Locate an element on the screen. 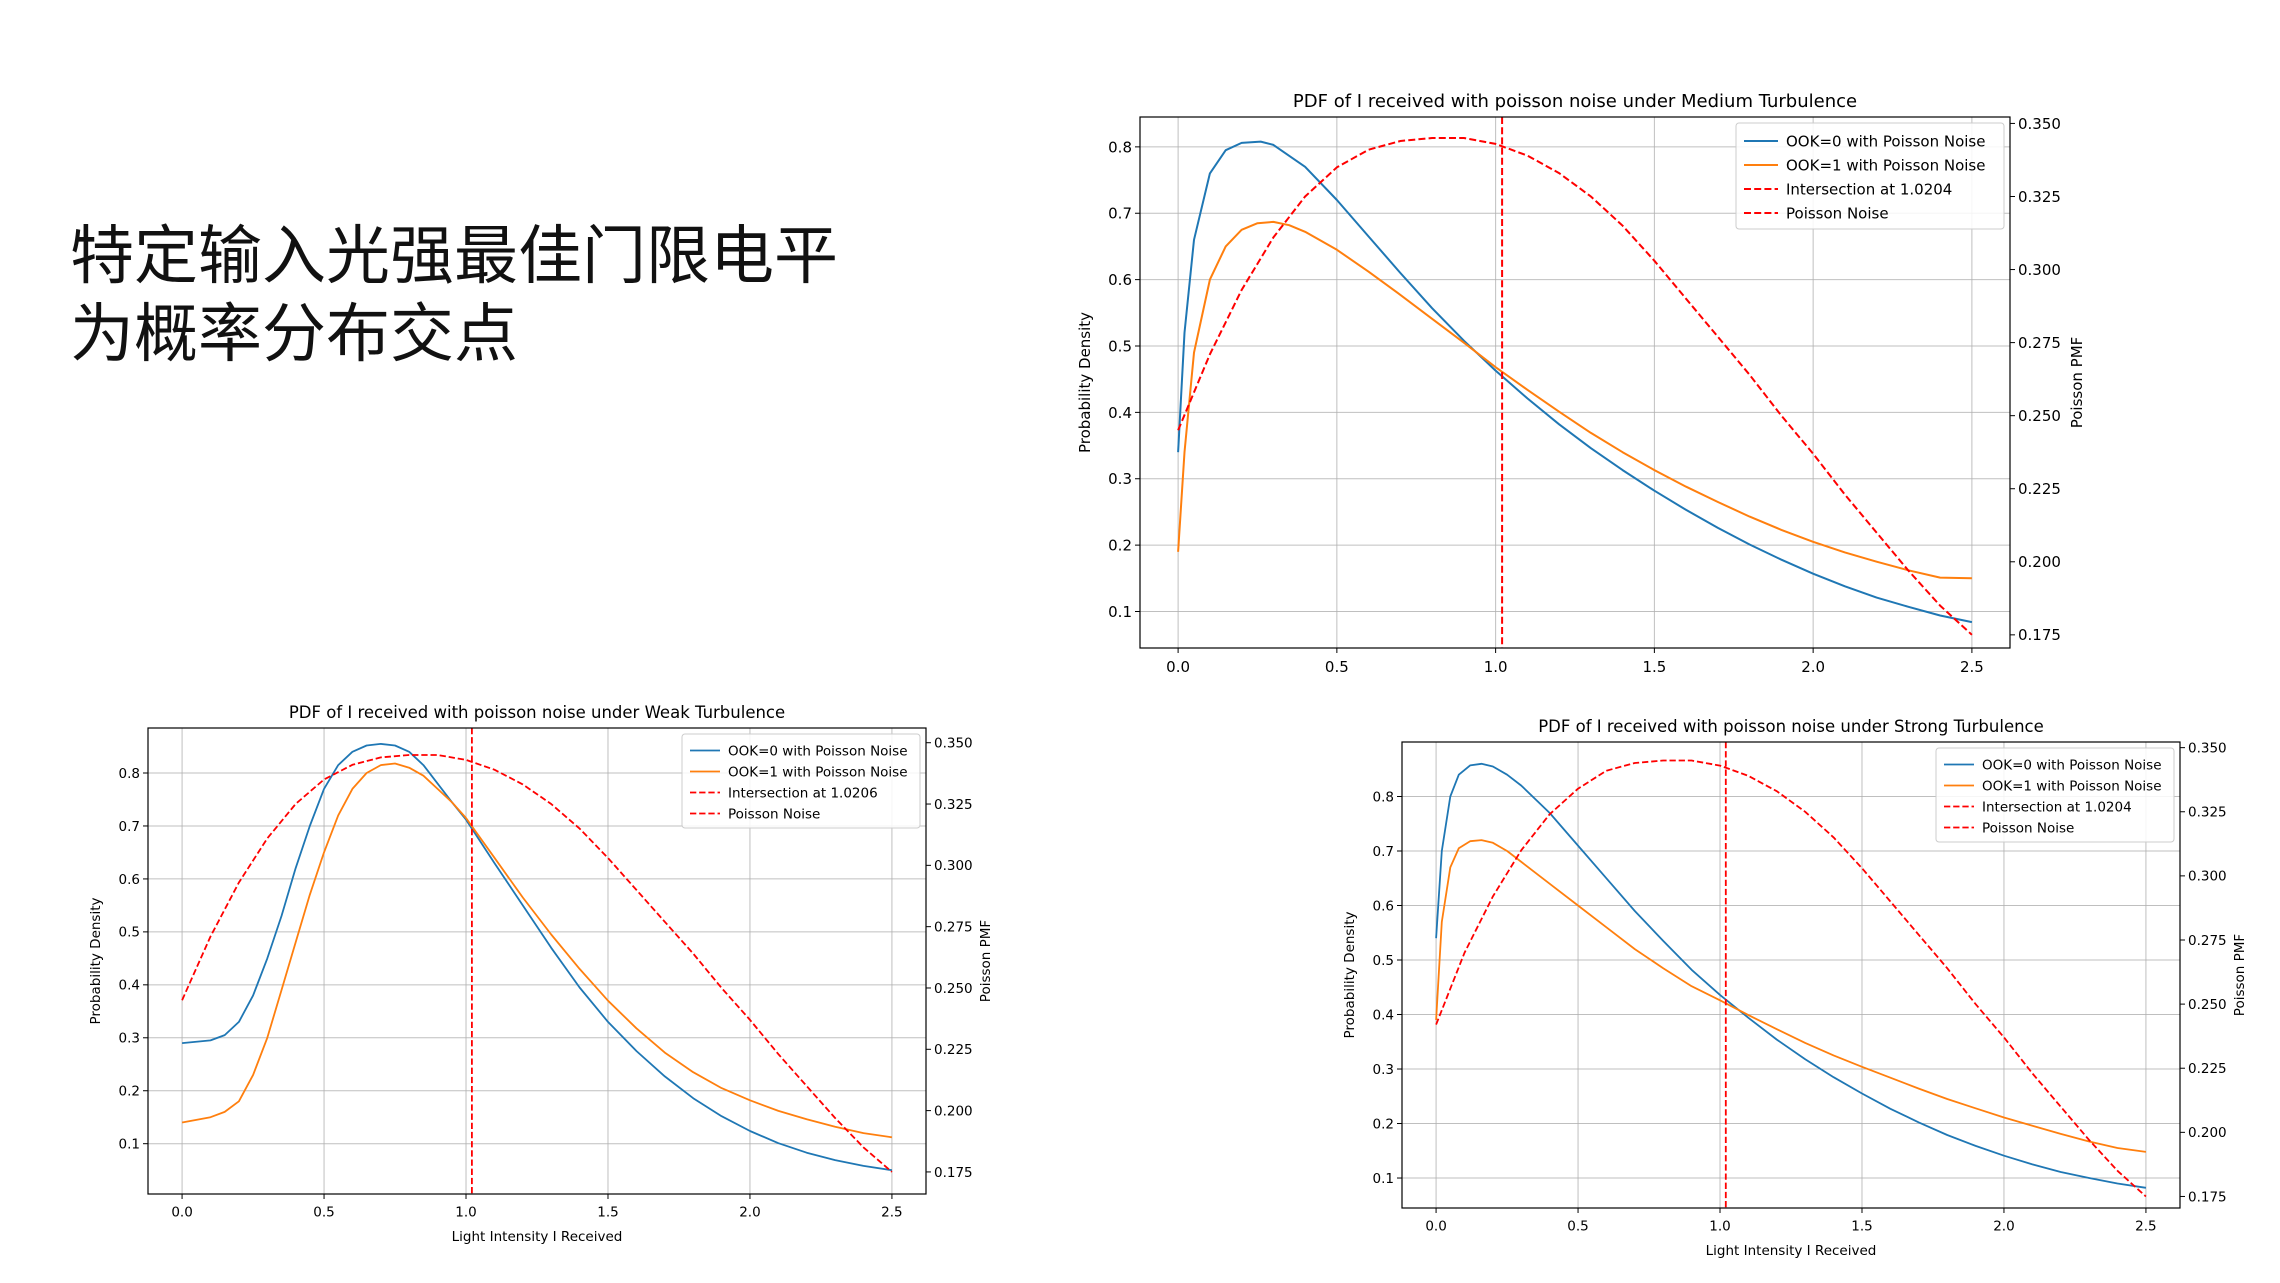 The height and width of the screenshot is (1283, 2280). slide-title-line-1: 特定输入光强最佳门限电平 is located at coordinates (454, 257).